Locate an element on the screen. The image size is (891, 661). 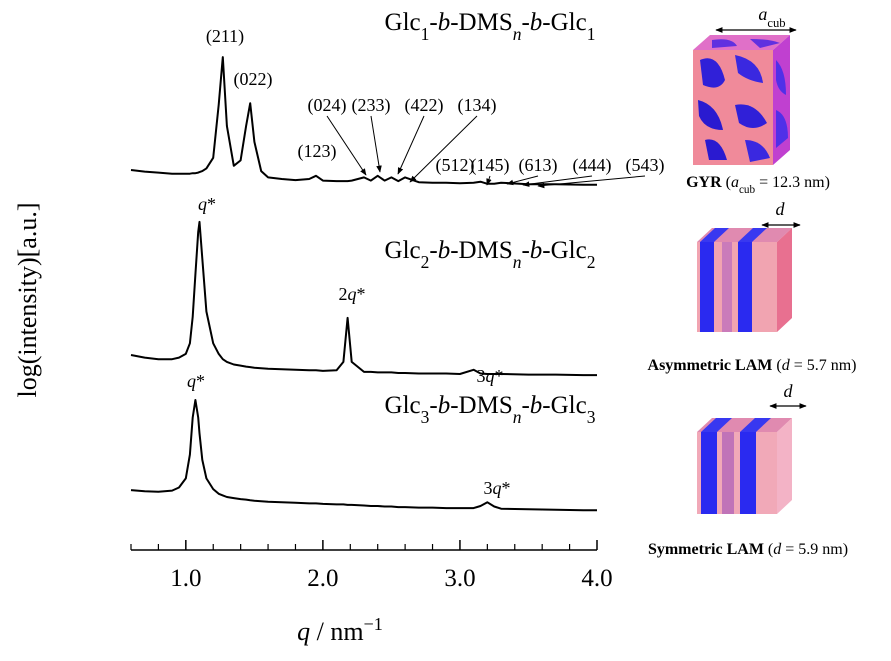
peak-label: (022) is located at coordinates (253, 79).